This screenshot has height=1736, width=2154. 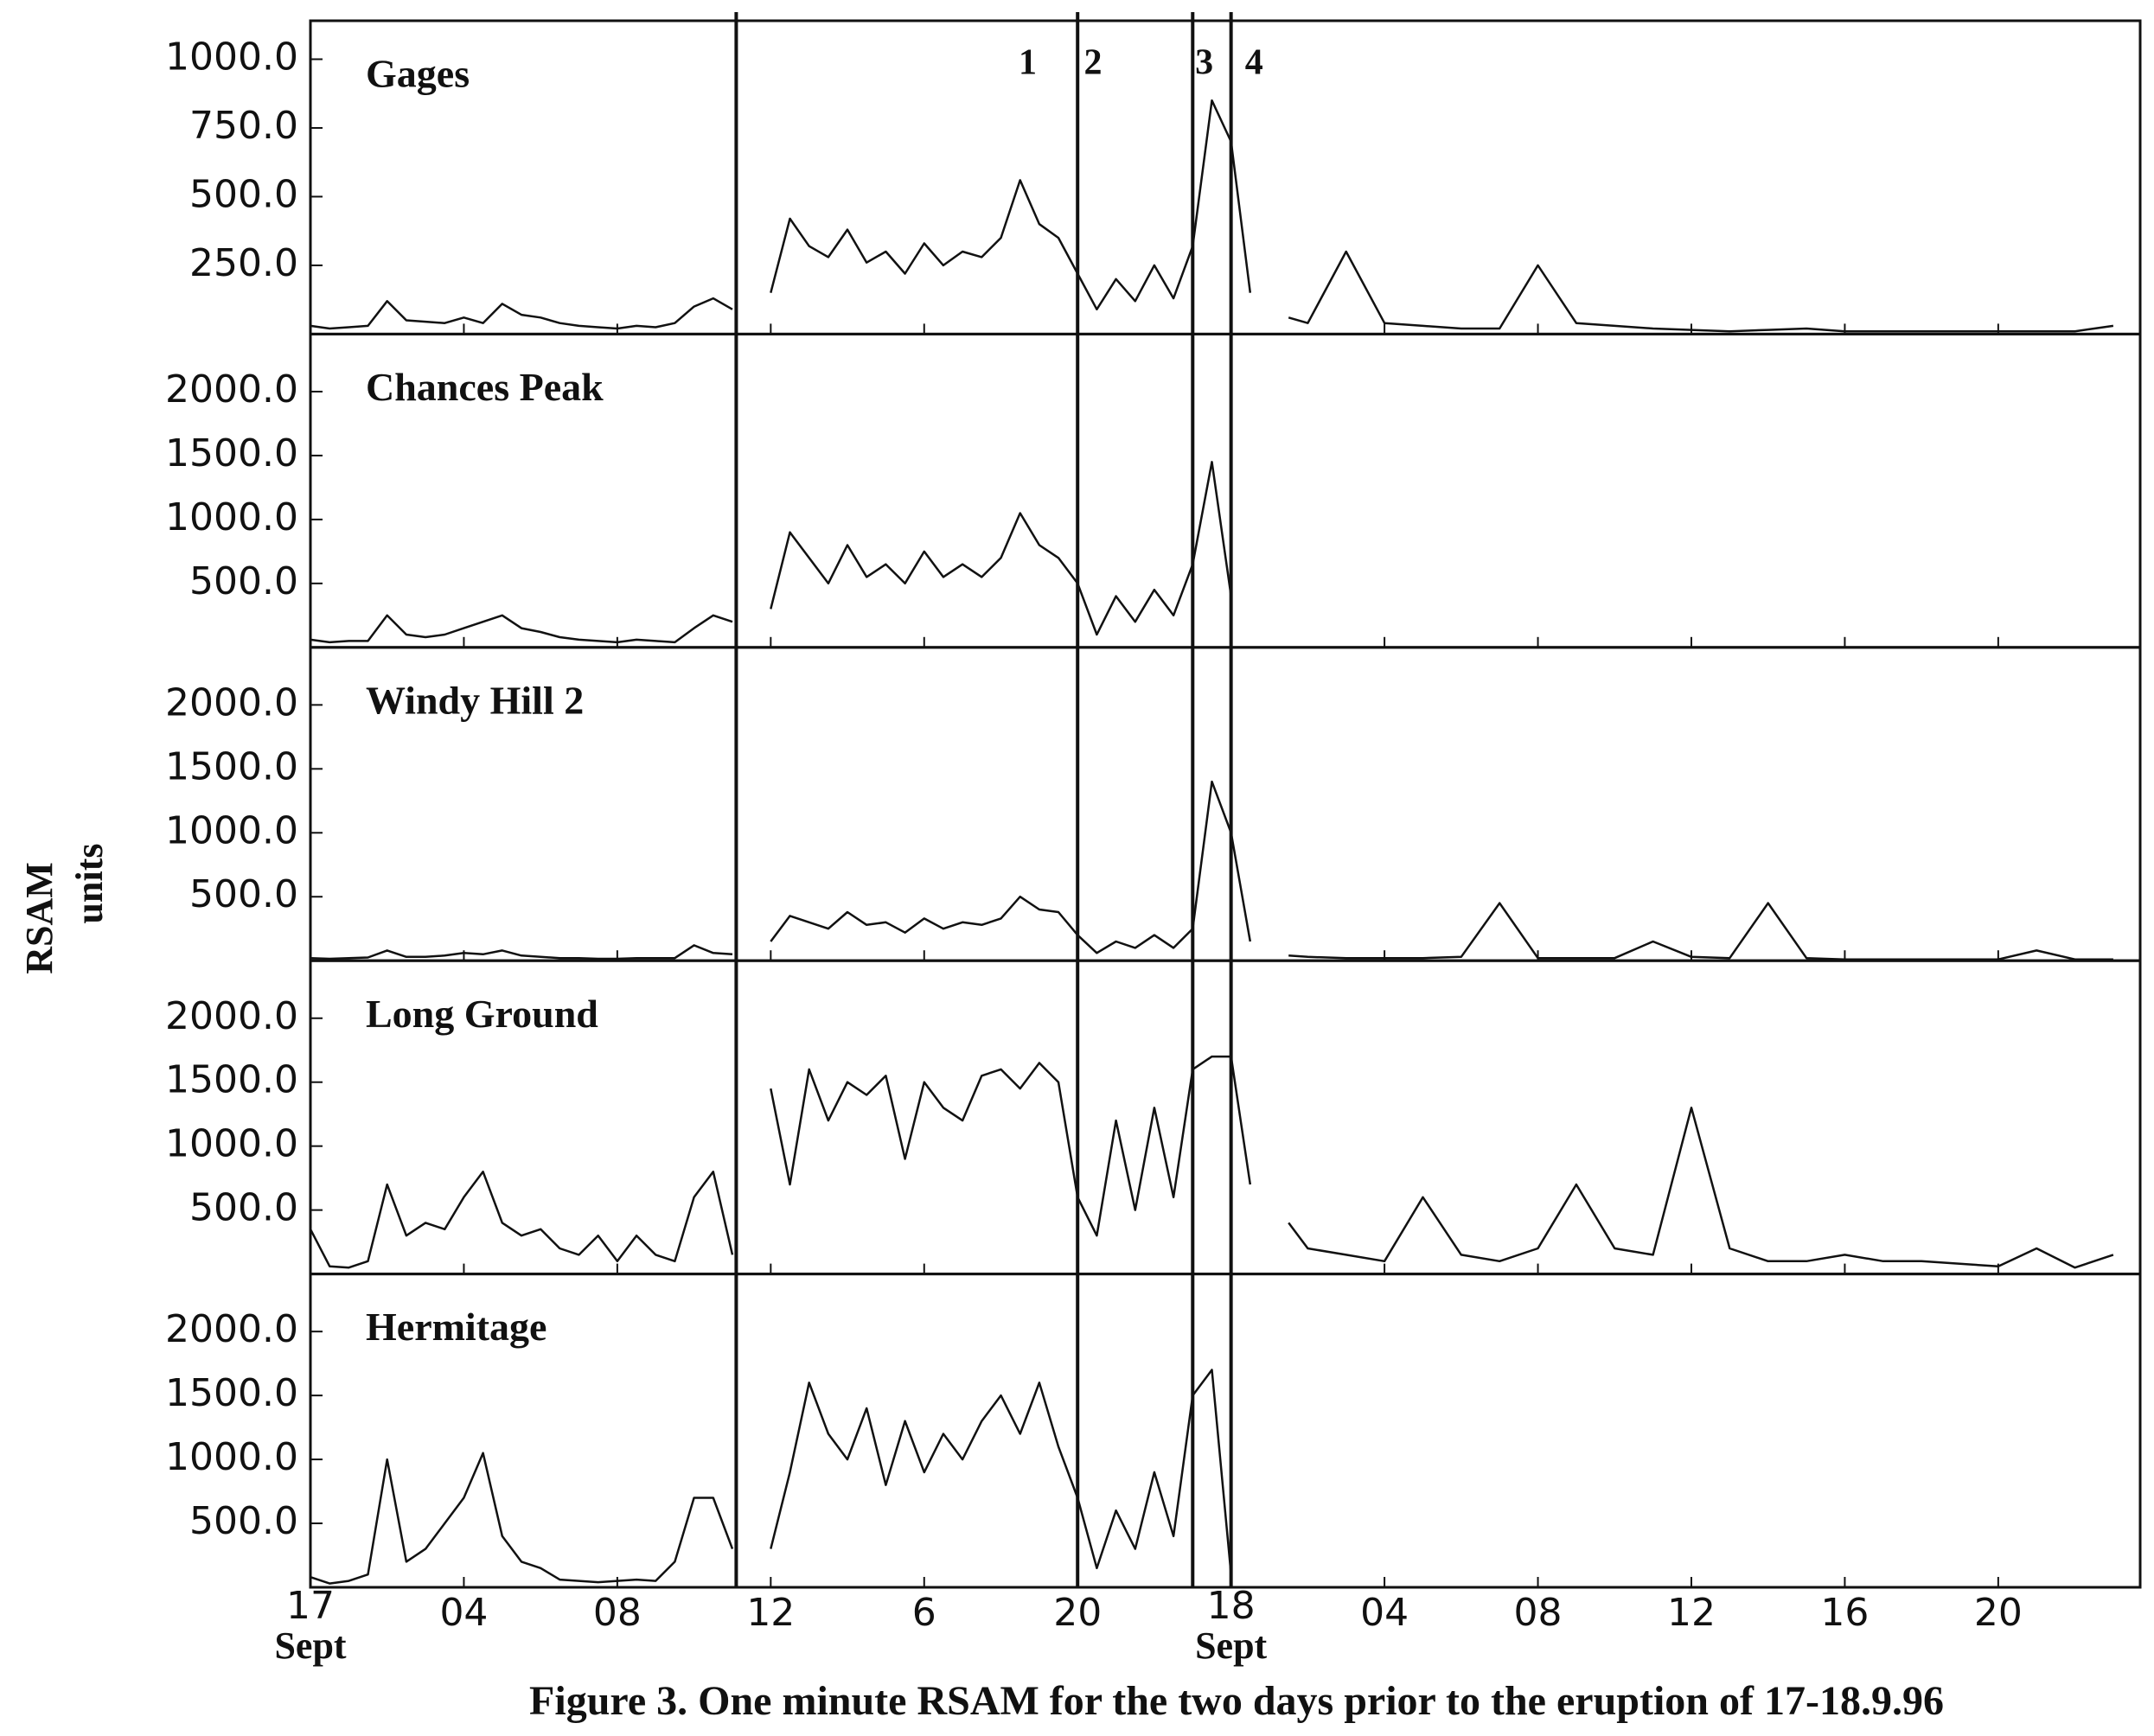 I want to click on event-label: 2, so click(x=1092, y=63).